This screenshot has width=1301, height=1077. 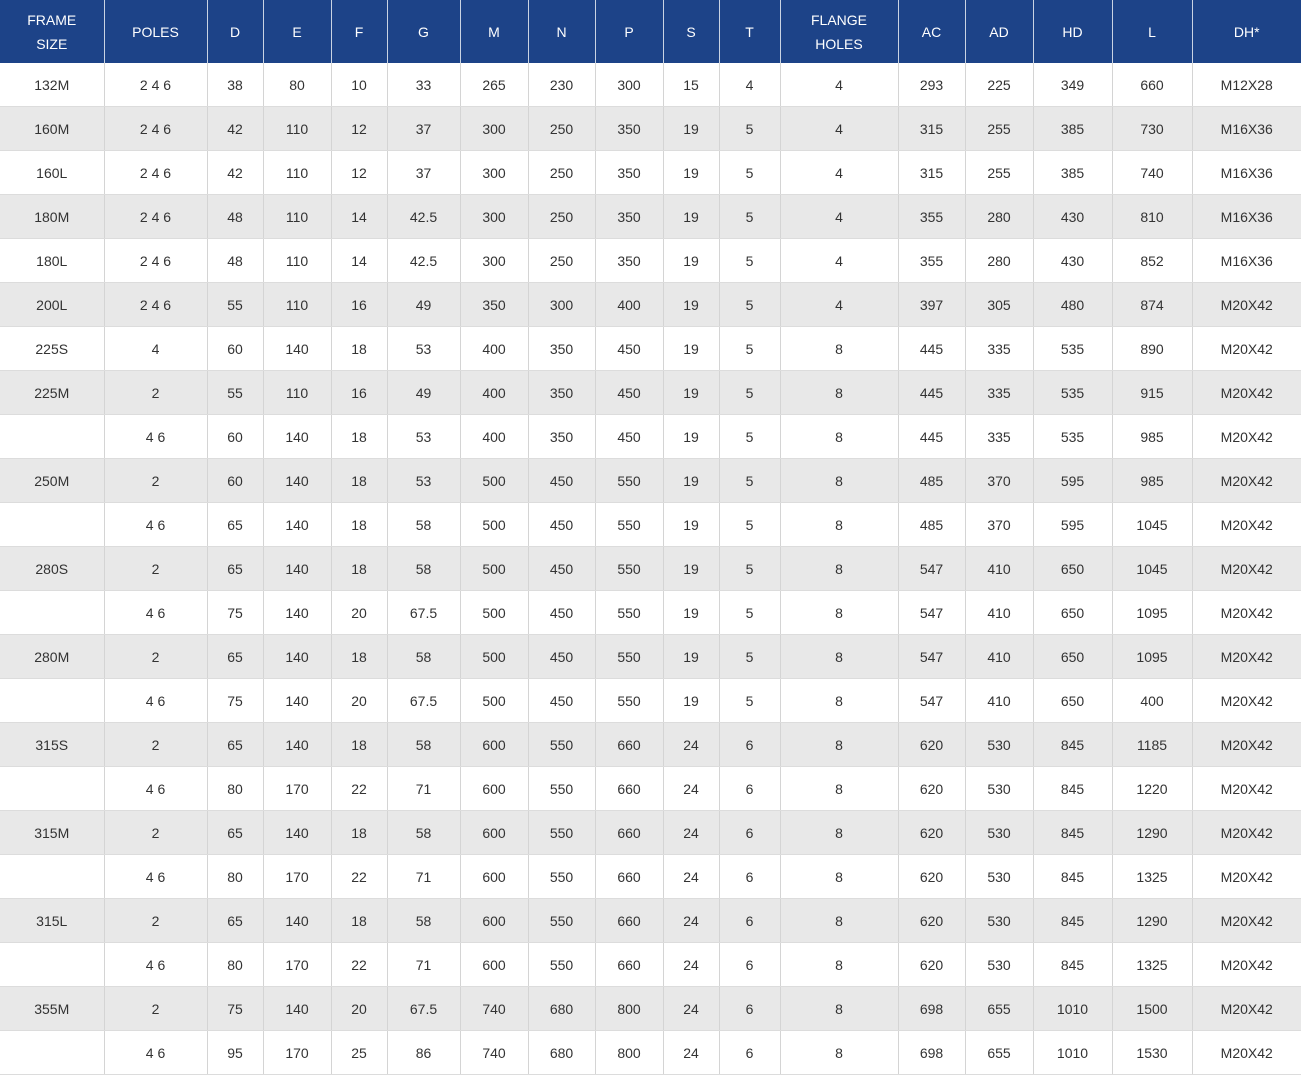 What do you see at coordinates (359, 348) in the screenshot?
I see `table-cell: 18` at bounding box center [359, 348].